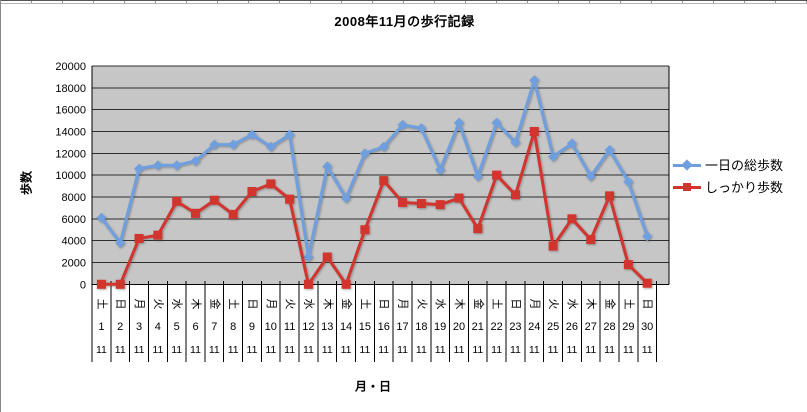  Describe the element at coordinates (591, 327) in the screenshot. I see `x-day-label: 27` at that location.